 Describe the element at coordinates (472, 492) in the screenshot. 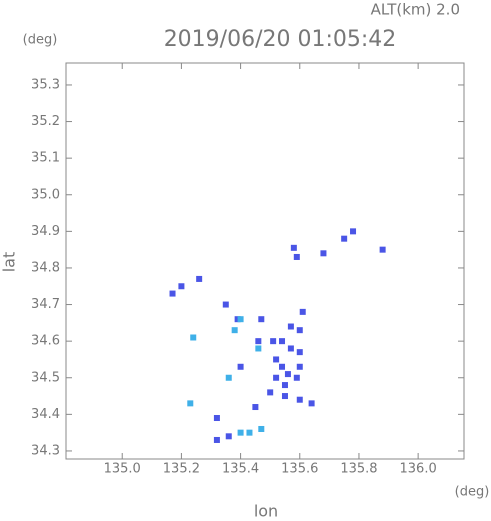

I see `x-unit: (deg)` at that location.